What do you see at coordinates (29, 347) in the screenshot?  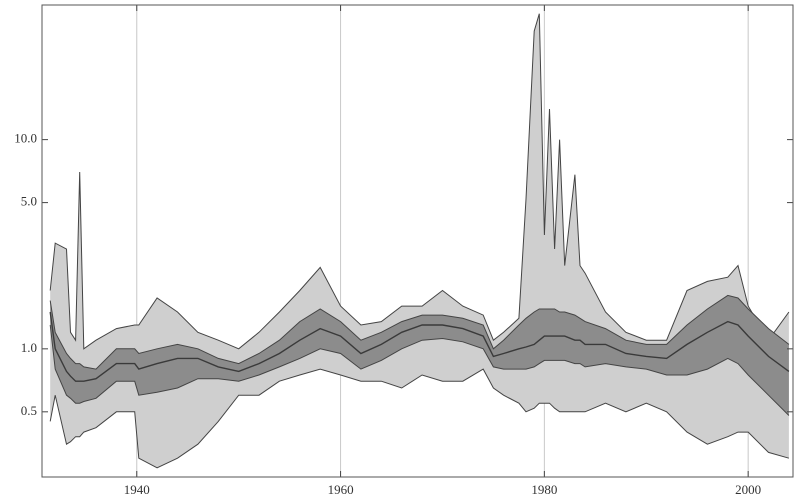 I see `y-tick-label: 1.0` at bounding box center [29, 347].